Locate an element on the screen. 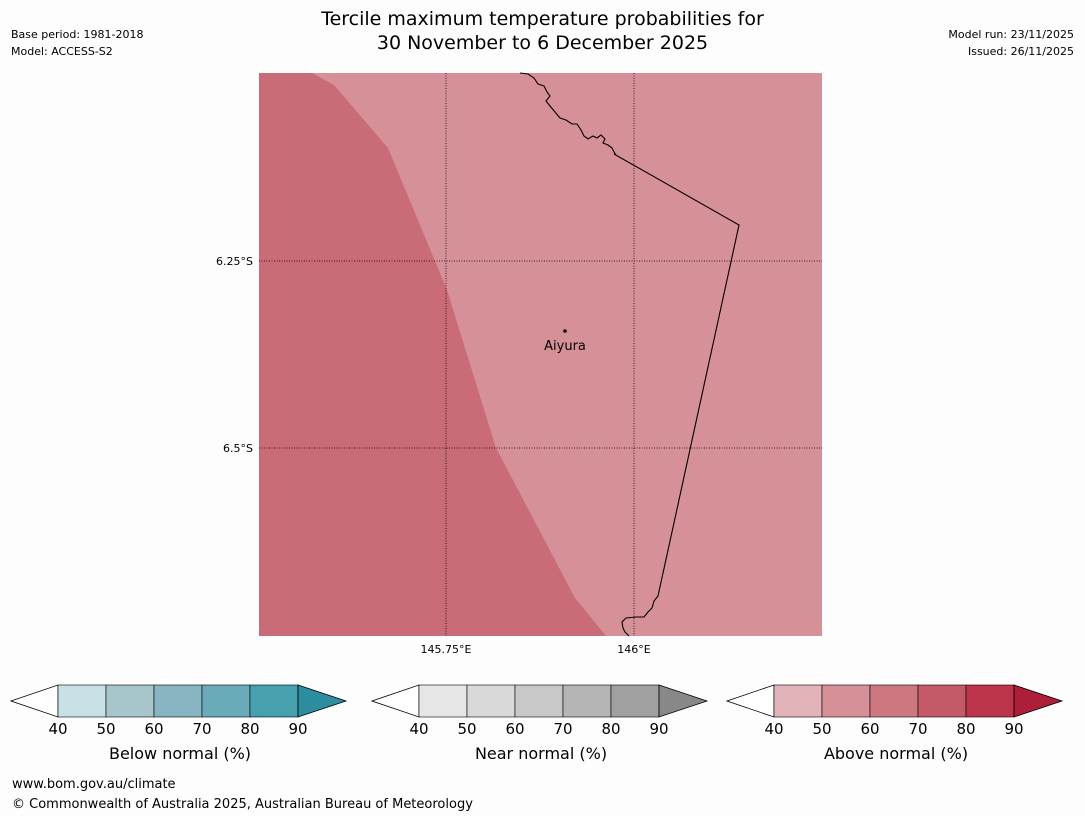 This screenshot has width=1085, height=816. colorbar-near-normal-bar: 40 50 60 70 80 90 is located at coordinates (539, 711).